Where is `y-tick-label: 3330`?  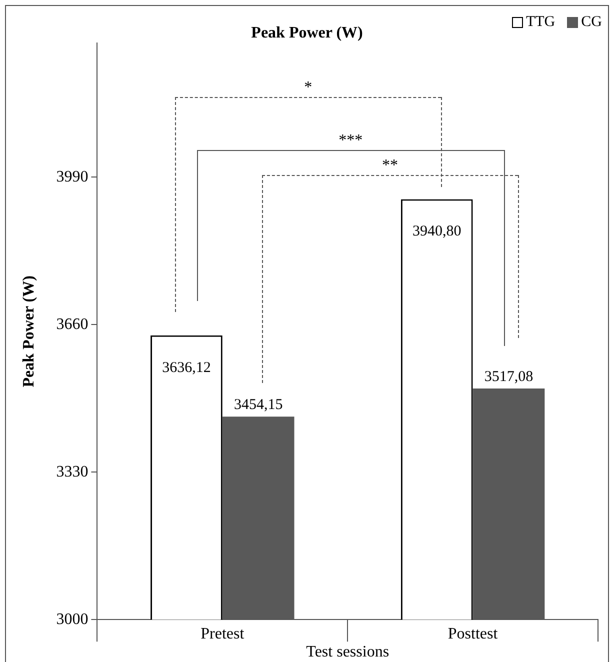 y-tick-label: 3330 is located at coordinates (72, 471).